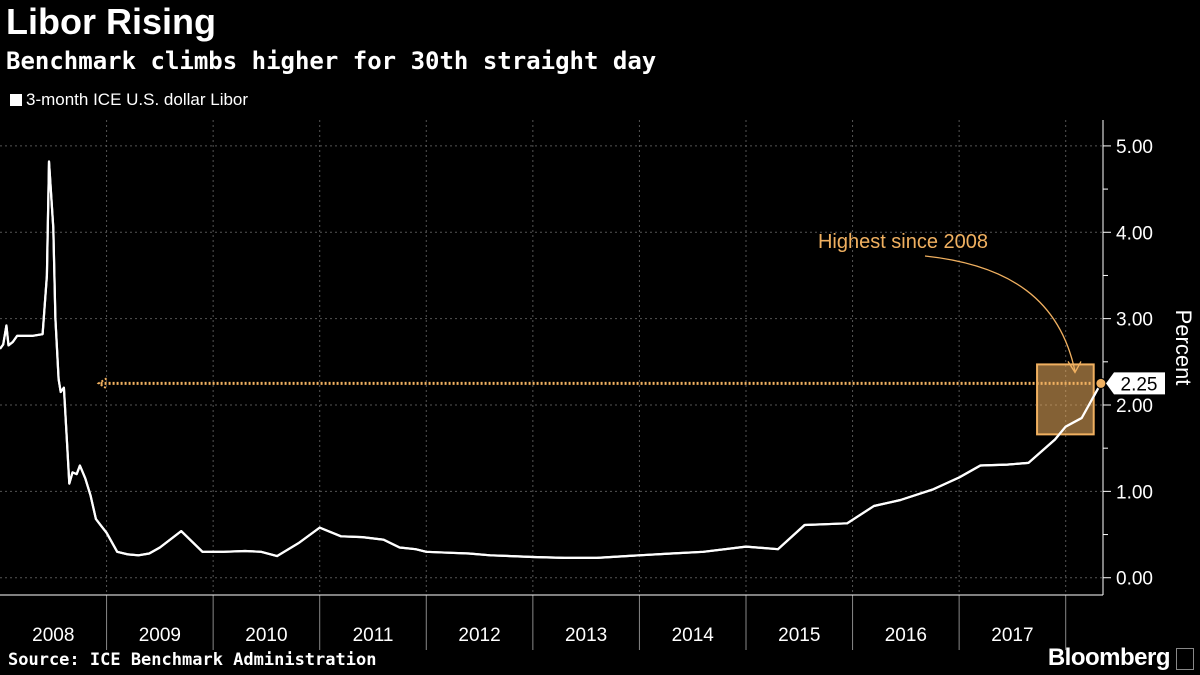 The image size is (1200, 675). What do you see at coordinates (1134, 147) in the screenshot?
I see `y-tick-label: 5.00` at bounding box center [1134, 147].